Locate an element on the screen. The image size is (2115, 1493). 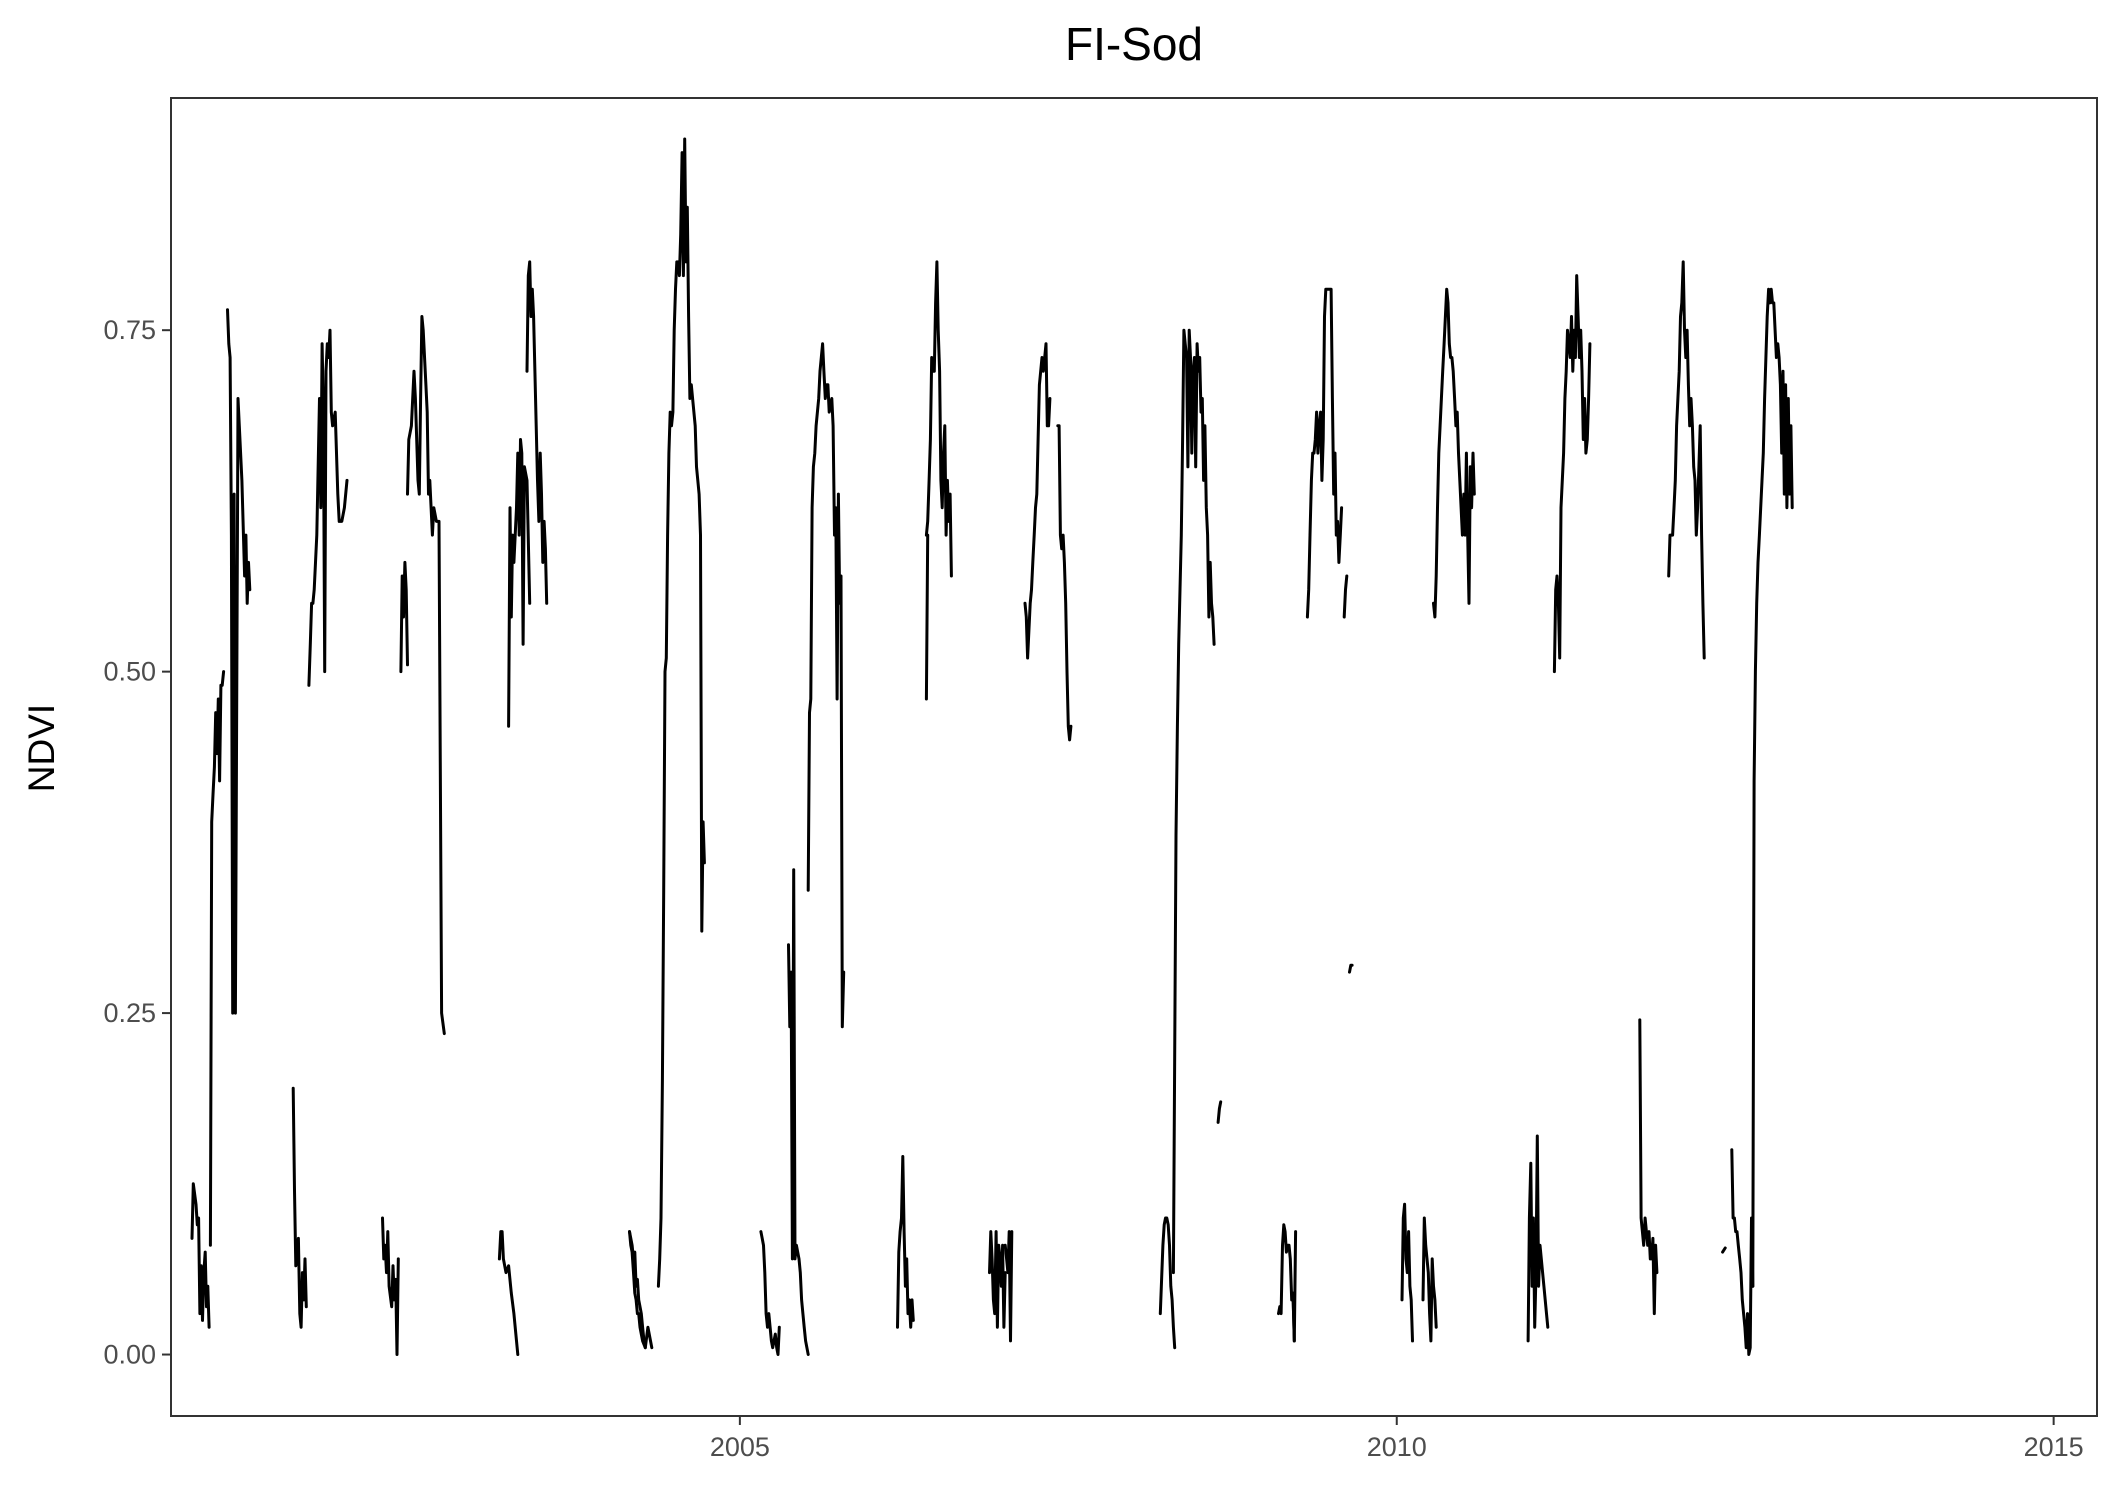
y-axis-title: NDVI is located at coordinates (41, 748).